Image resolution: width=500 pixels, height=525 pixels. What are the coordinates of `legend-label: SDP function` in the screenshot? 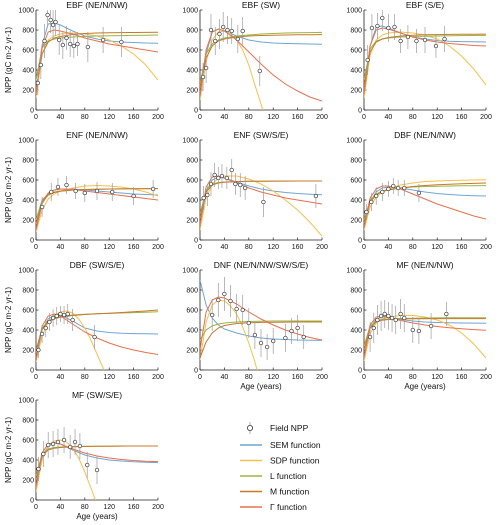 It's located at (295, 461).